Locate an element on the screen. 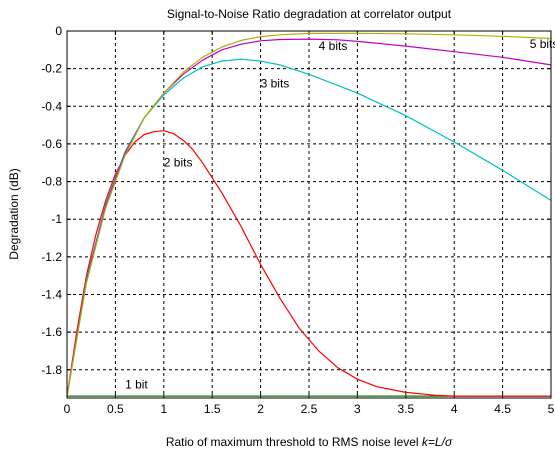  y-tick-label: -1.8 is located at coordinates (51, 370).